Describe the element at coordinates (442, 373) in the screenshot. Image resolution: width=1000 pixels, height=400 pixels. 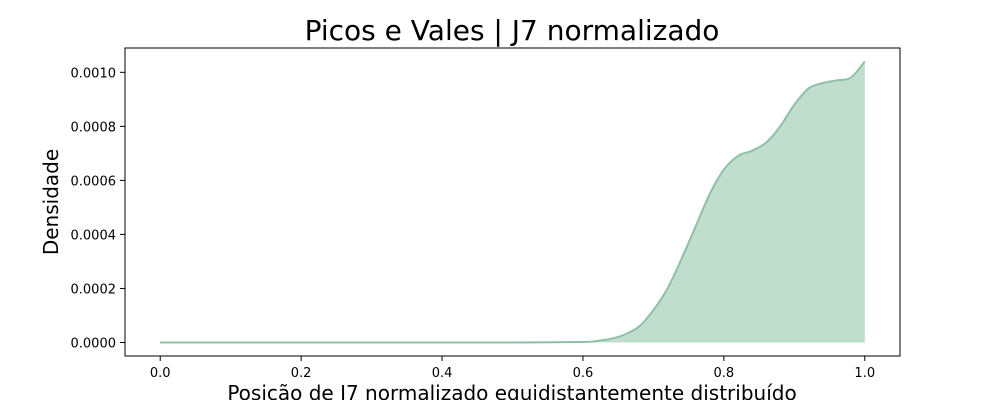
I see `x-tick-label: 0.4` at that location.